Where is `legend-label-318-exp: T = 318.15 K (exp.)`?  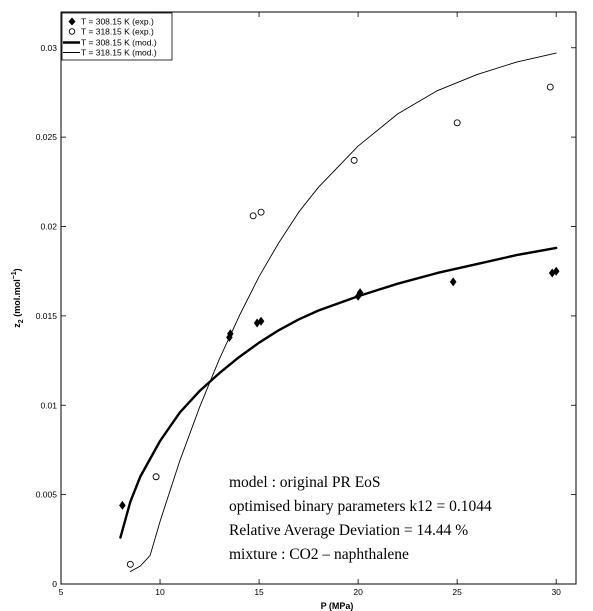
legend-label-318-exp: T = 318.15 K (exp.) is located at coordinates (117, 32).